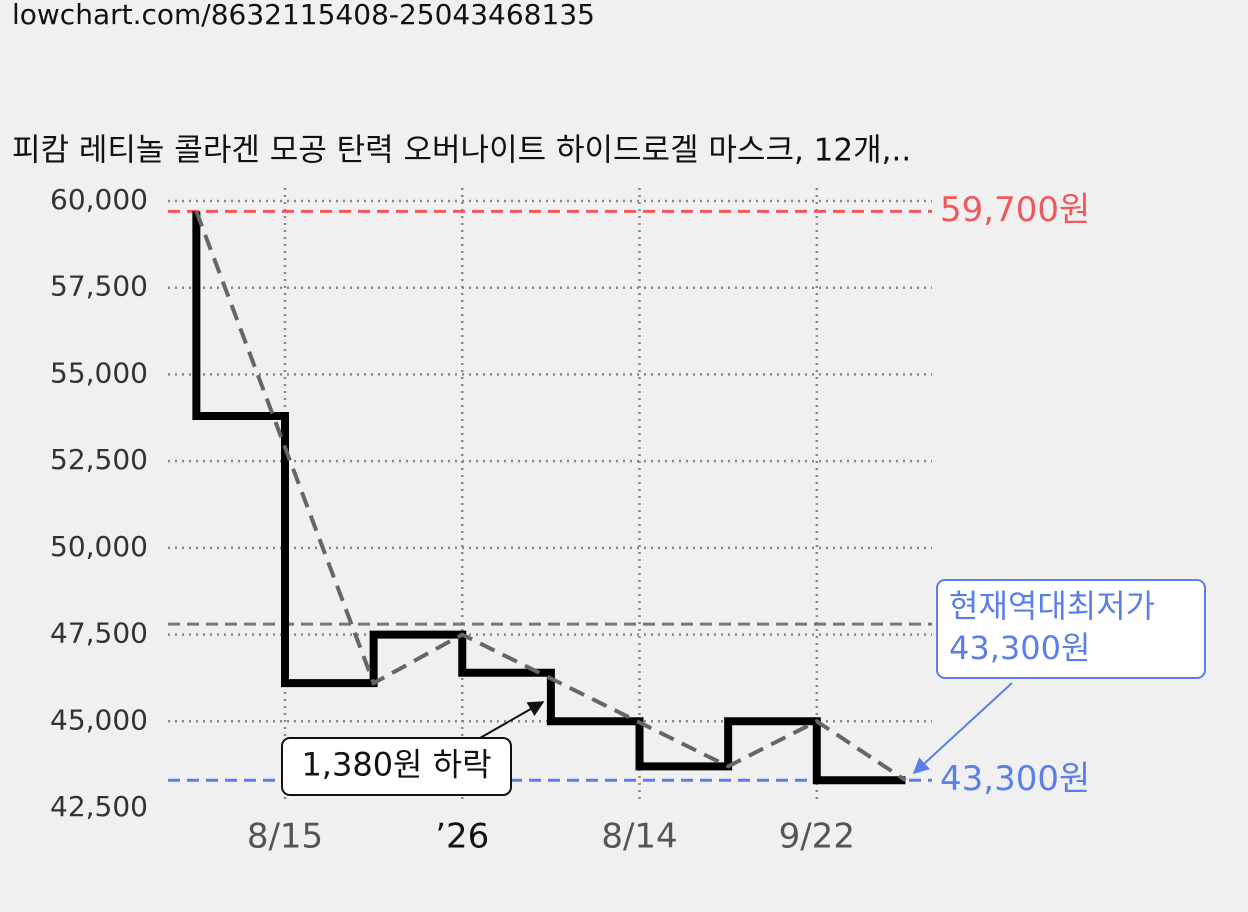  Describe the element at coordinates (99, 459) in the screenshot. I see `y-tick-label: 52,500` at that location.